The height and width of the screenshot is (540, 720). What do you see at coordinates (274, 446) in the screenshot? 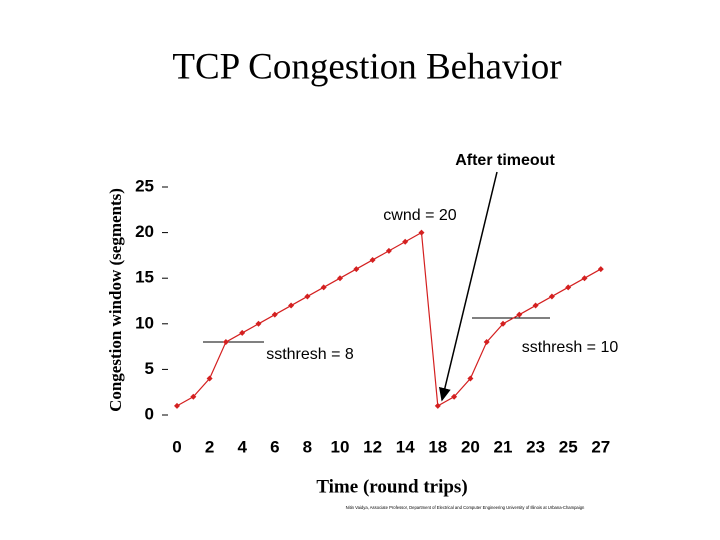
I see `x-tick-label: 6` at bounding box center [274, 446].